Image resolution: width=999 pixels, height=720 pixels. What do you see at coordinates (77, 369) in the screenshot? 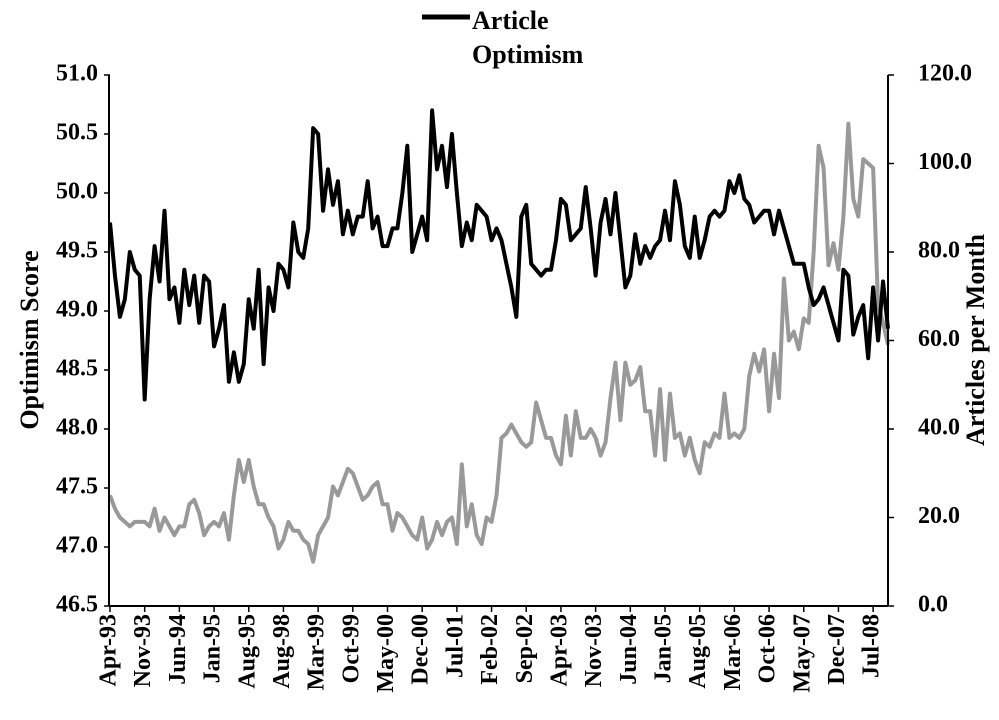
I see `y-tick-label: 48.5` at bounding box center [77, 369].